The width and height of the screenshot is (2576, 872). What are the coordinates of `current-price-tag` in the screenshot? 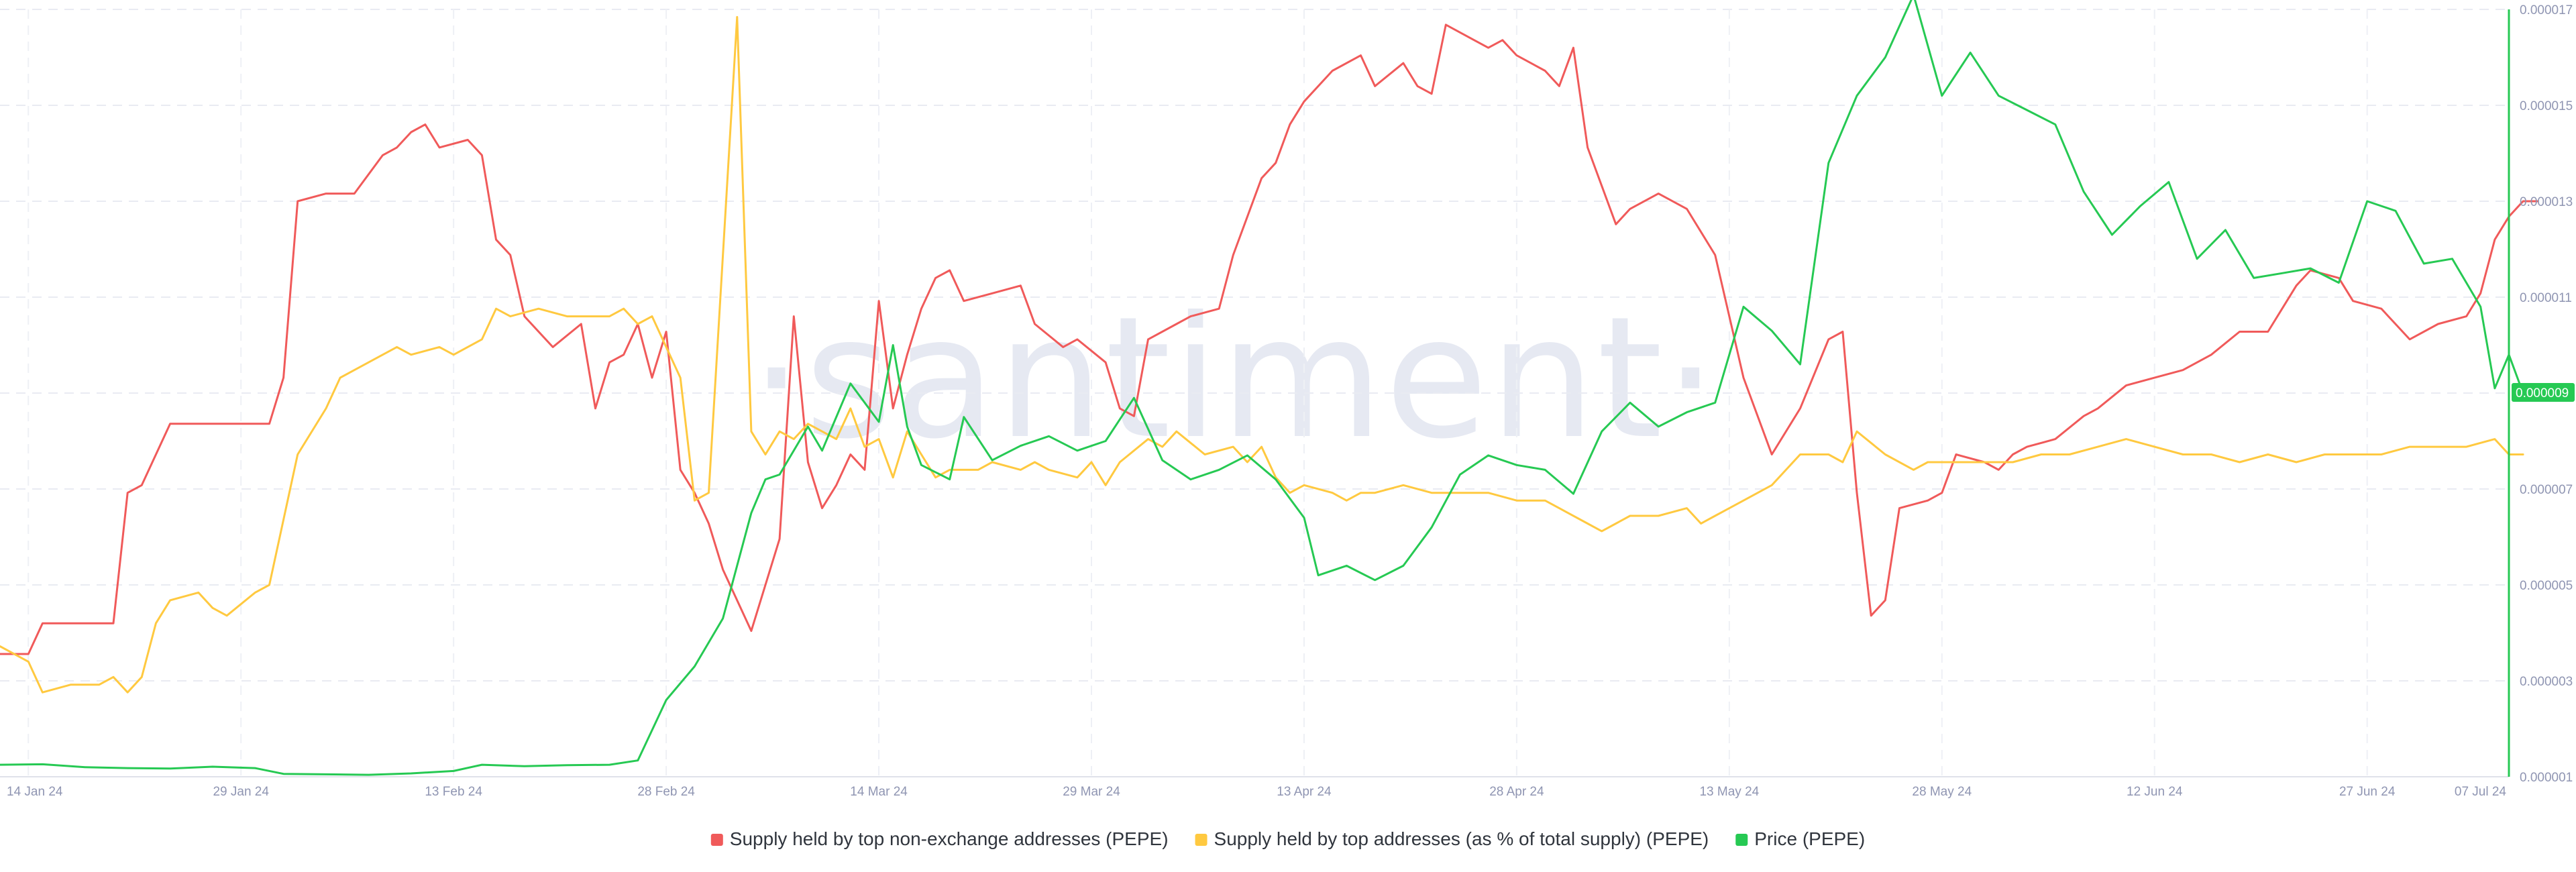 It's located at (2543, 392).